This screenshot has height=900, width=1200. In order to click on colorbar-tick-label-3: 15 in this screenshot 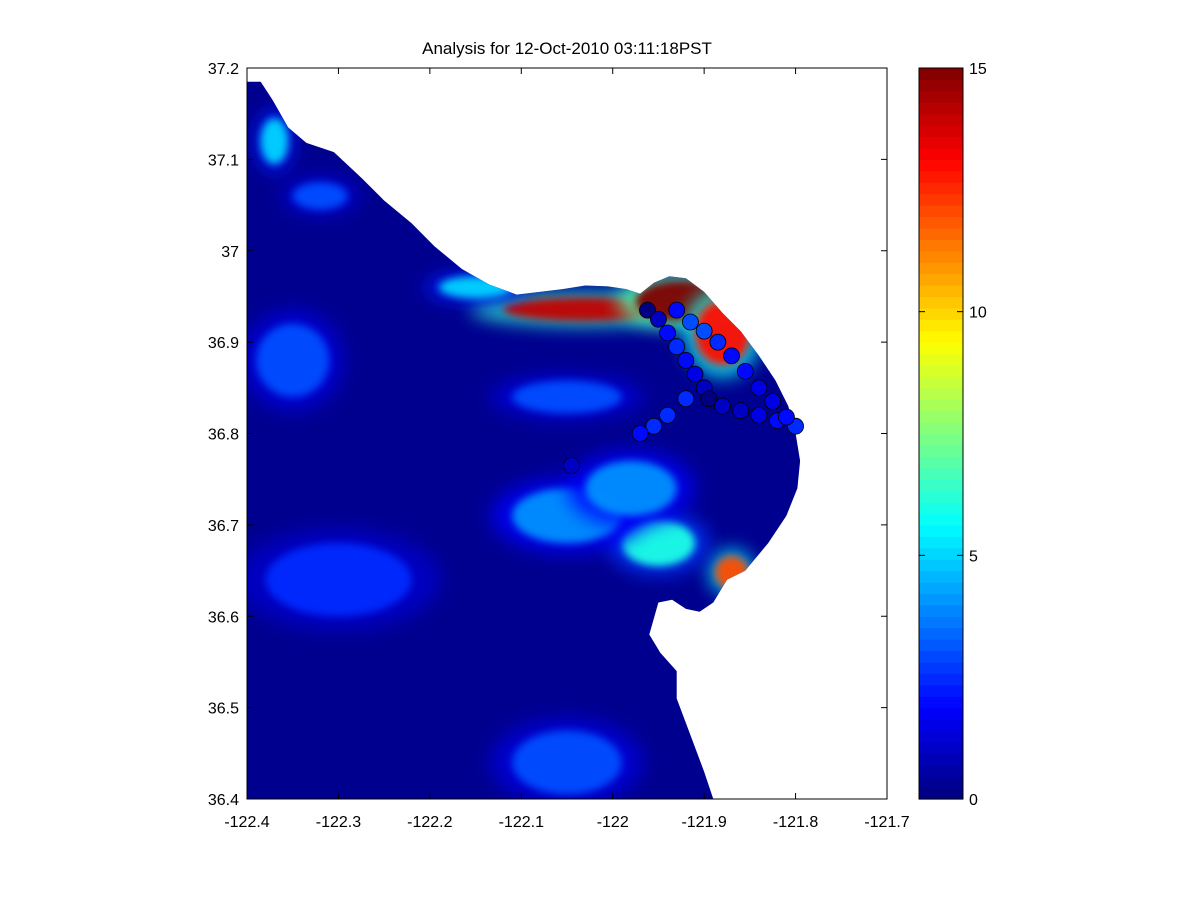, I will do `click(978, 69)`.